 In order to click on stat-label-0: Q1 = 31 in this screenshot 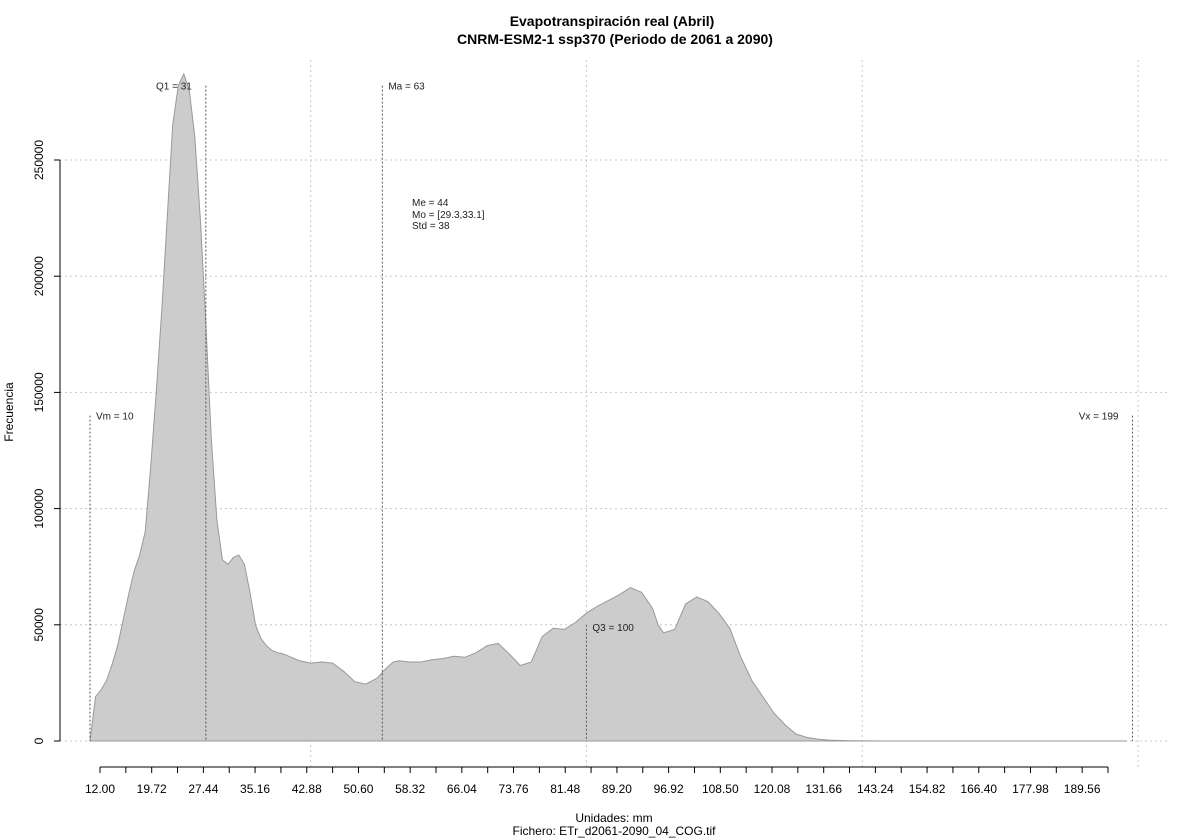, I will do `click(174, 87)`.